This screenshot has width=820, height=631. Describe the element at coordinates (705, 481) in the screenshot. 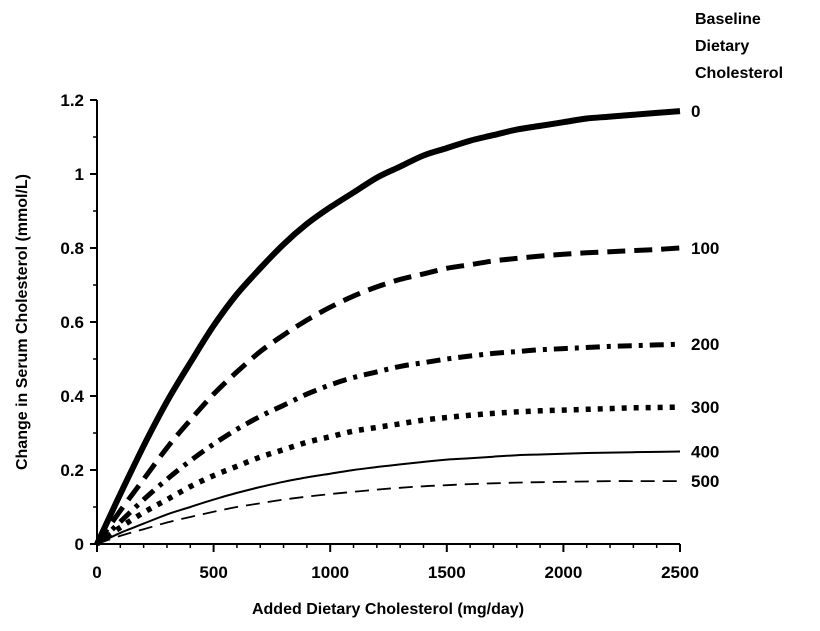

I see `series-label-500: 500` at that location.